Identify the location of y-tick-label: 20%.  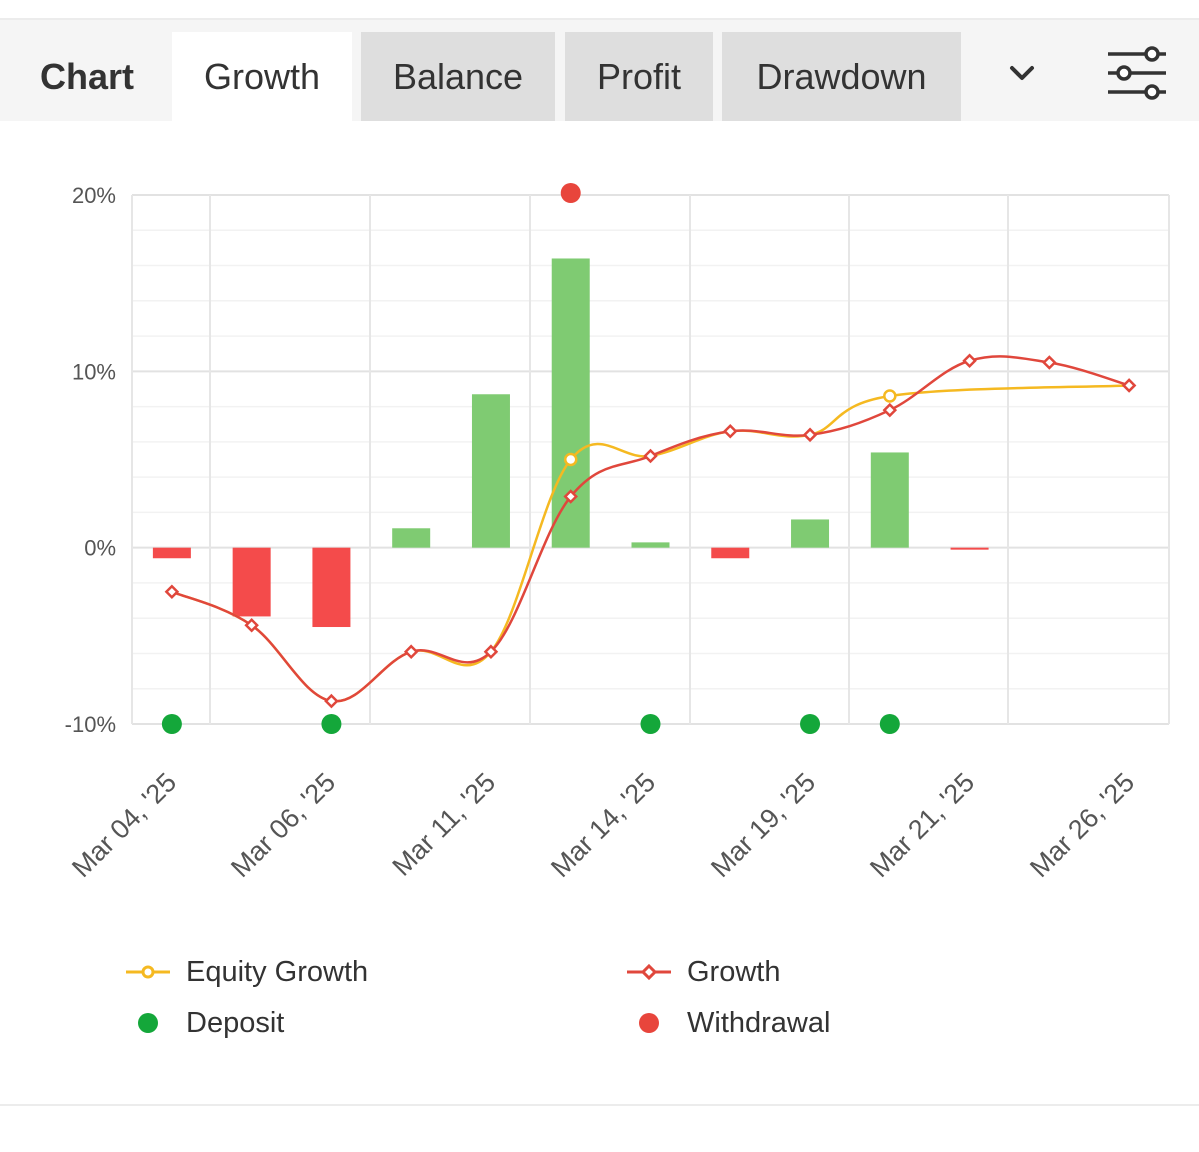
(94, 195).